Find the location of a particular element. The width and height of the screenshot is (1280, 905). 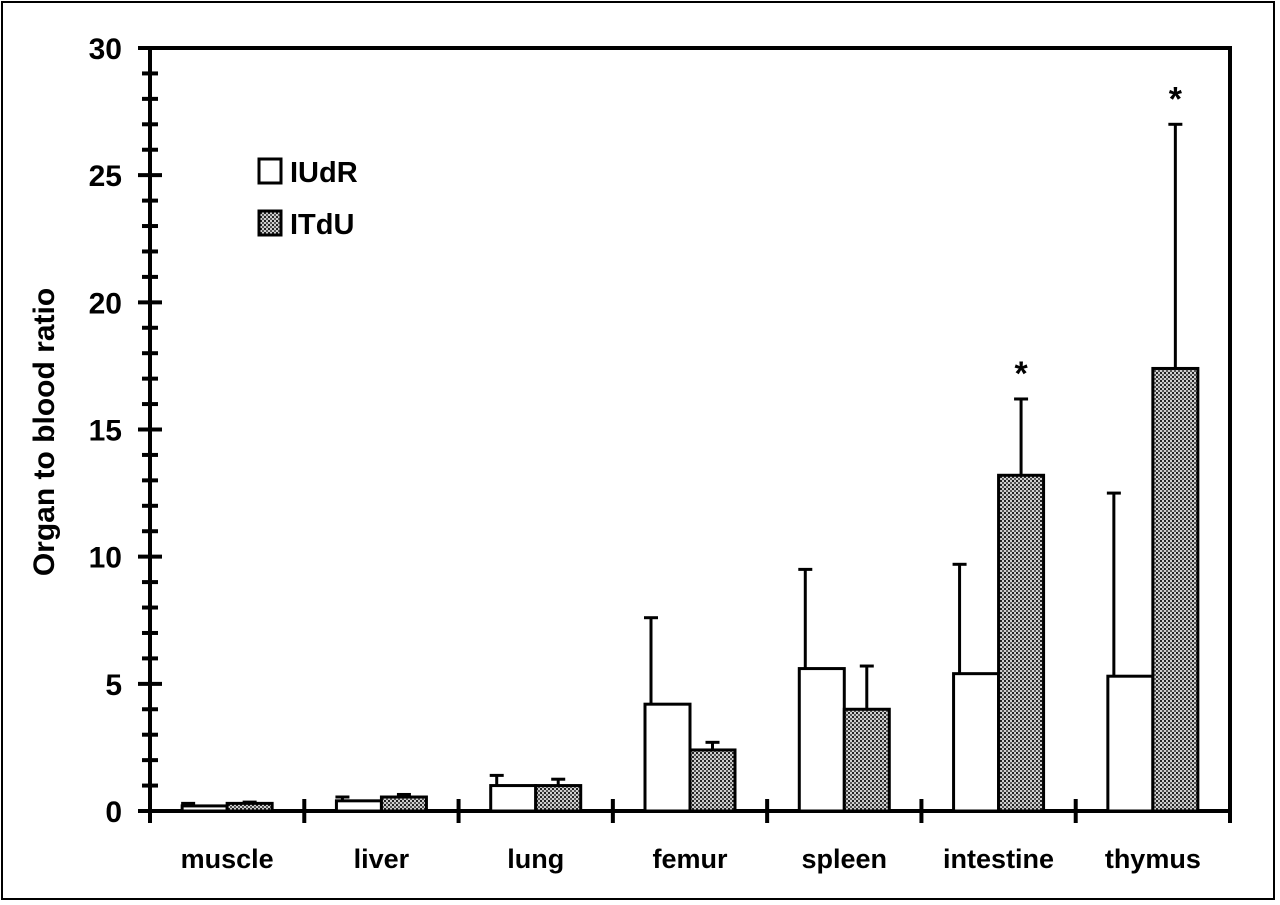

legend-swatch-iudr is located at coordinates (270, 171).